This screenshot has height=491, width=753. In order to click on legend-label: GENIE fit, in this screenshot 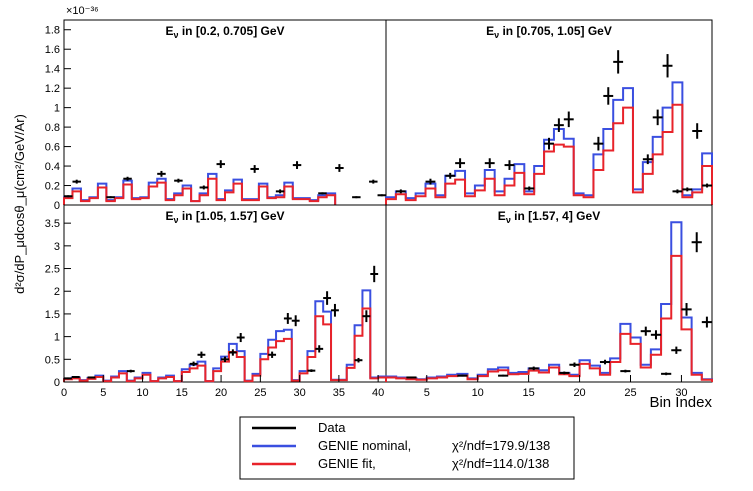, I will do `click(347, 463)`.